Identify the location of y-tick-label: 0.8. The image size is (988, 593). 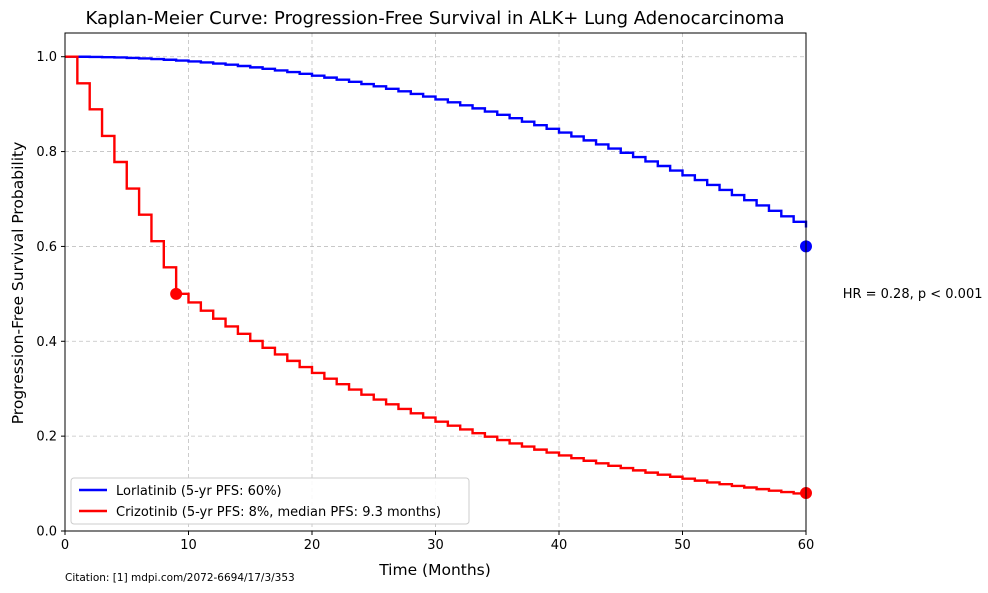
(46, 152).